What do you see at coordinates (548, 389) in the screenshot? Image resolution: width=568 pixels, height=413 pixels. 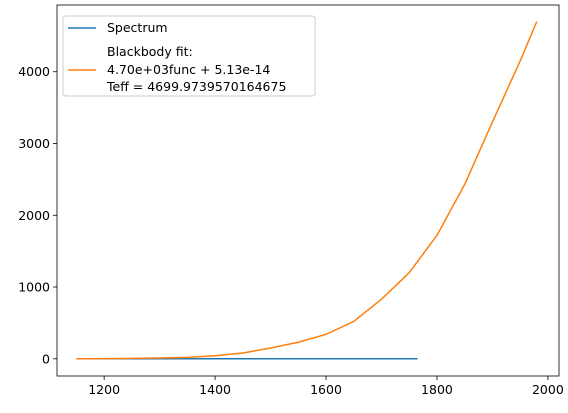 I see `x-tick-label: 2000` at bounding box center [548, 389].